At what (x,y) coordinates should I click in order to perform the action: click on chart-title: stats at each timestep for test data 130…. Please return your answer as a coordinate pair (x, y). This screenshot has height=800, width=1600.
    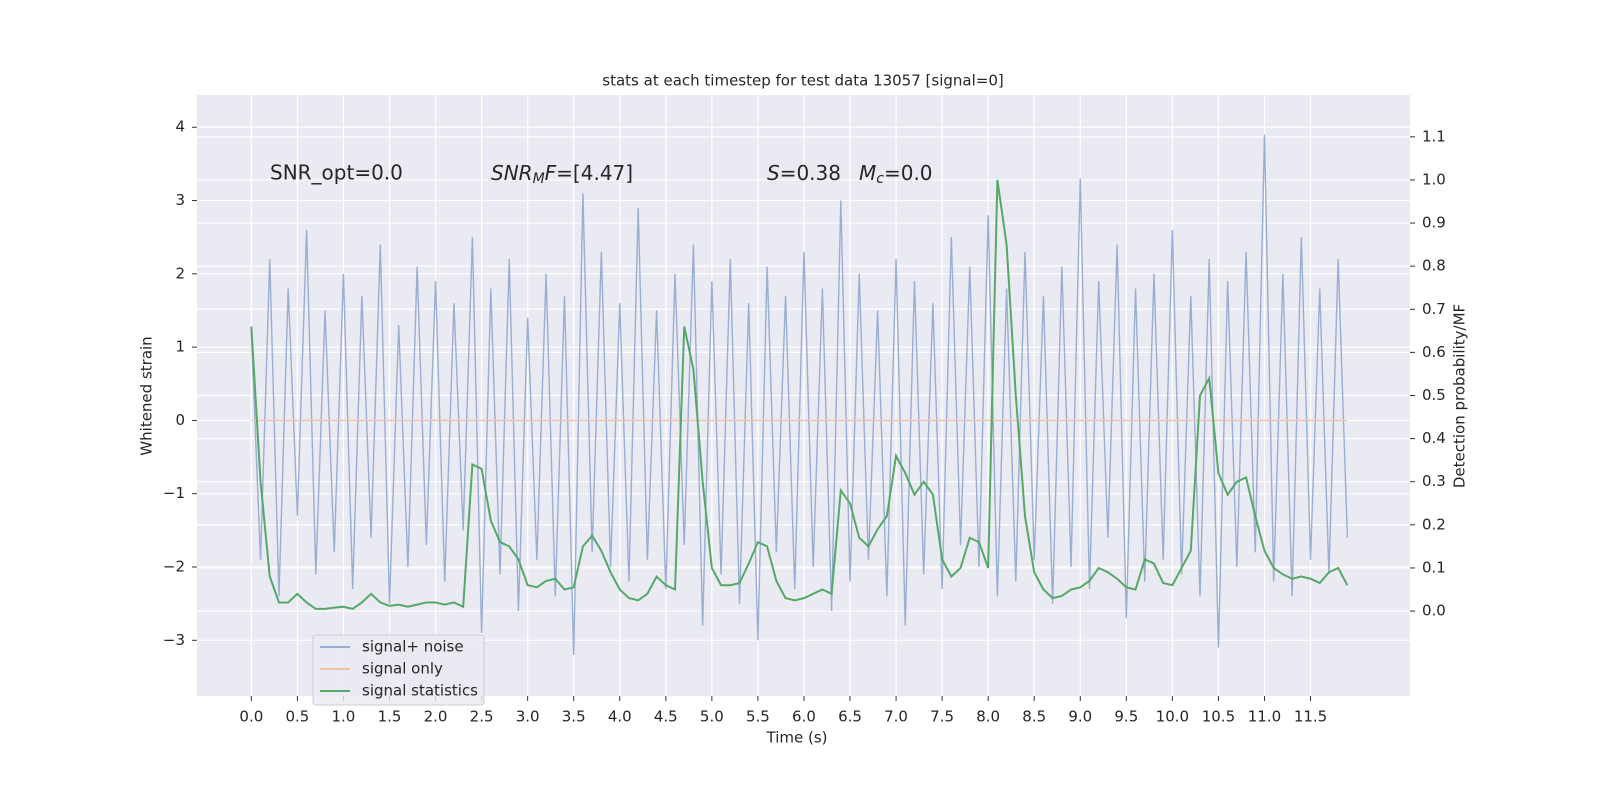
    Looking at the image, I should click on (802, 81).